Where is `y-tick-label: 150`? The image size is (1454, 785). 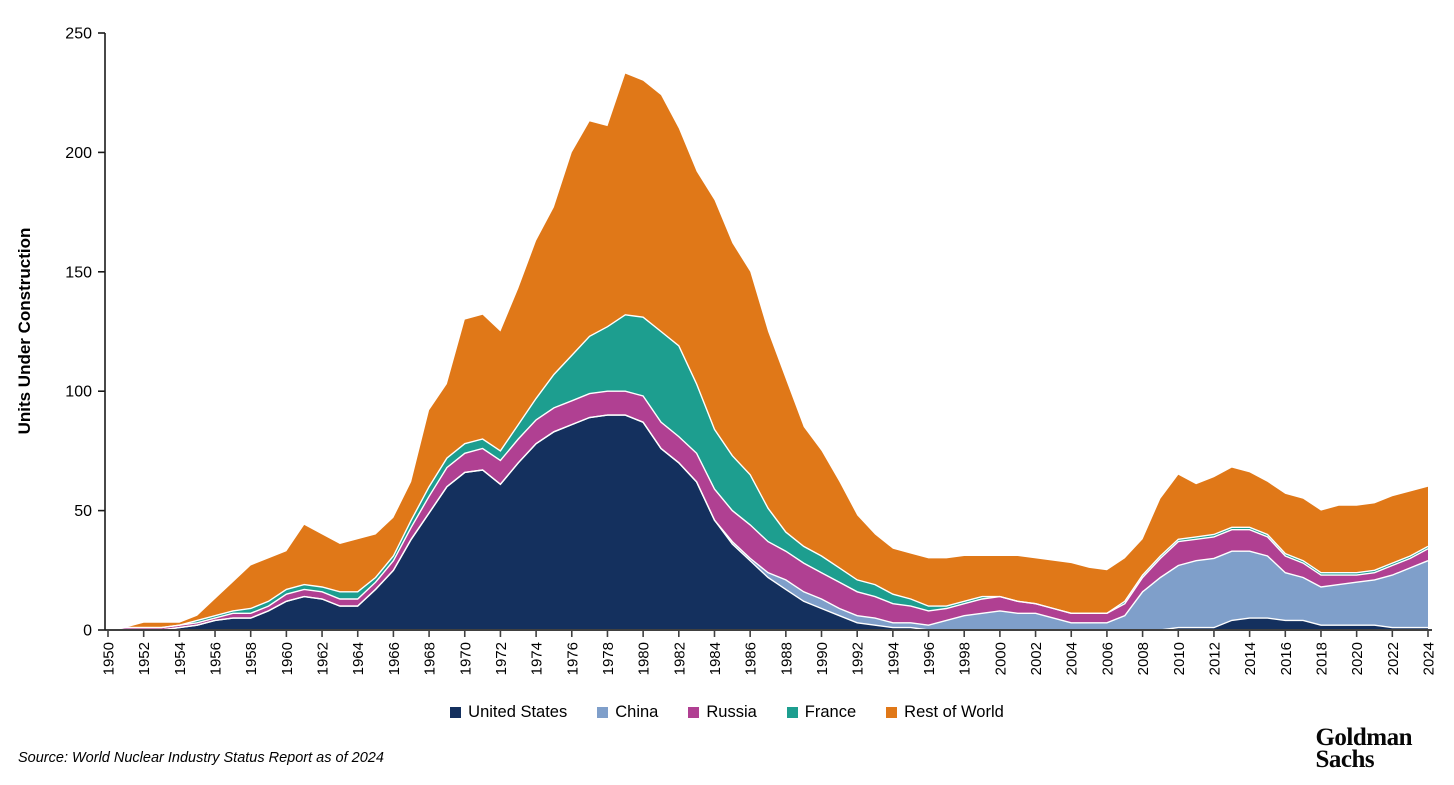 y-tick-label: 150 is located at coordinates (78, 272).